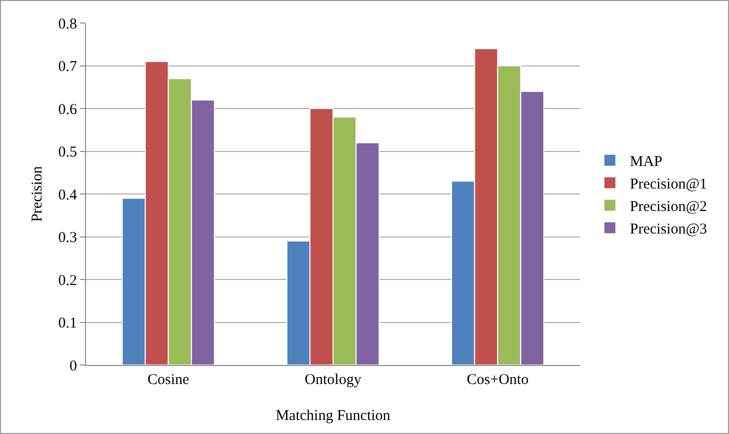  I want to click on y-tick-label: 0.7, so click(68, 67).